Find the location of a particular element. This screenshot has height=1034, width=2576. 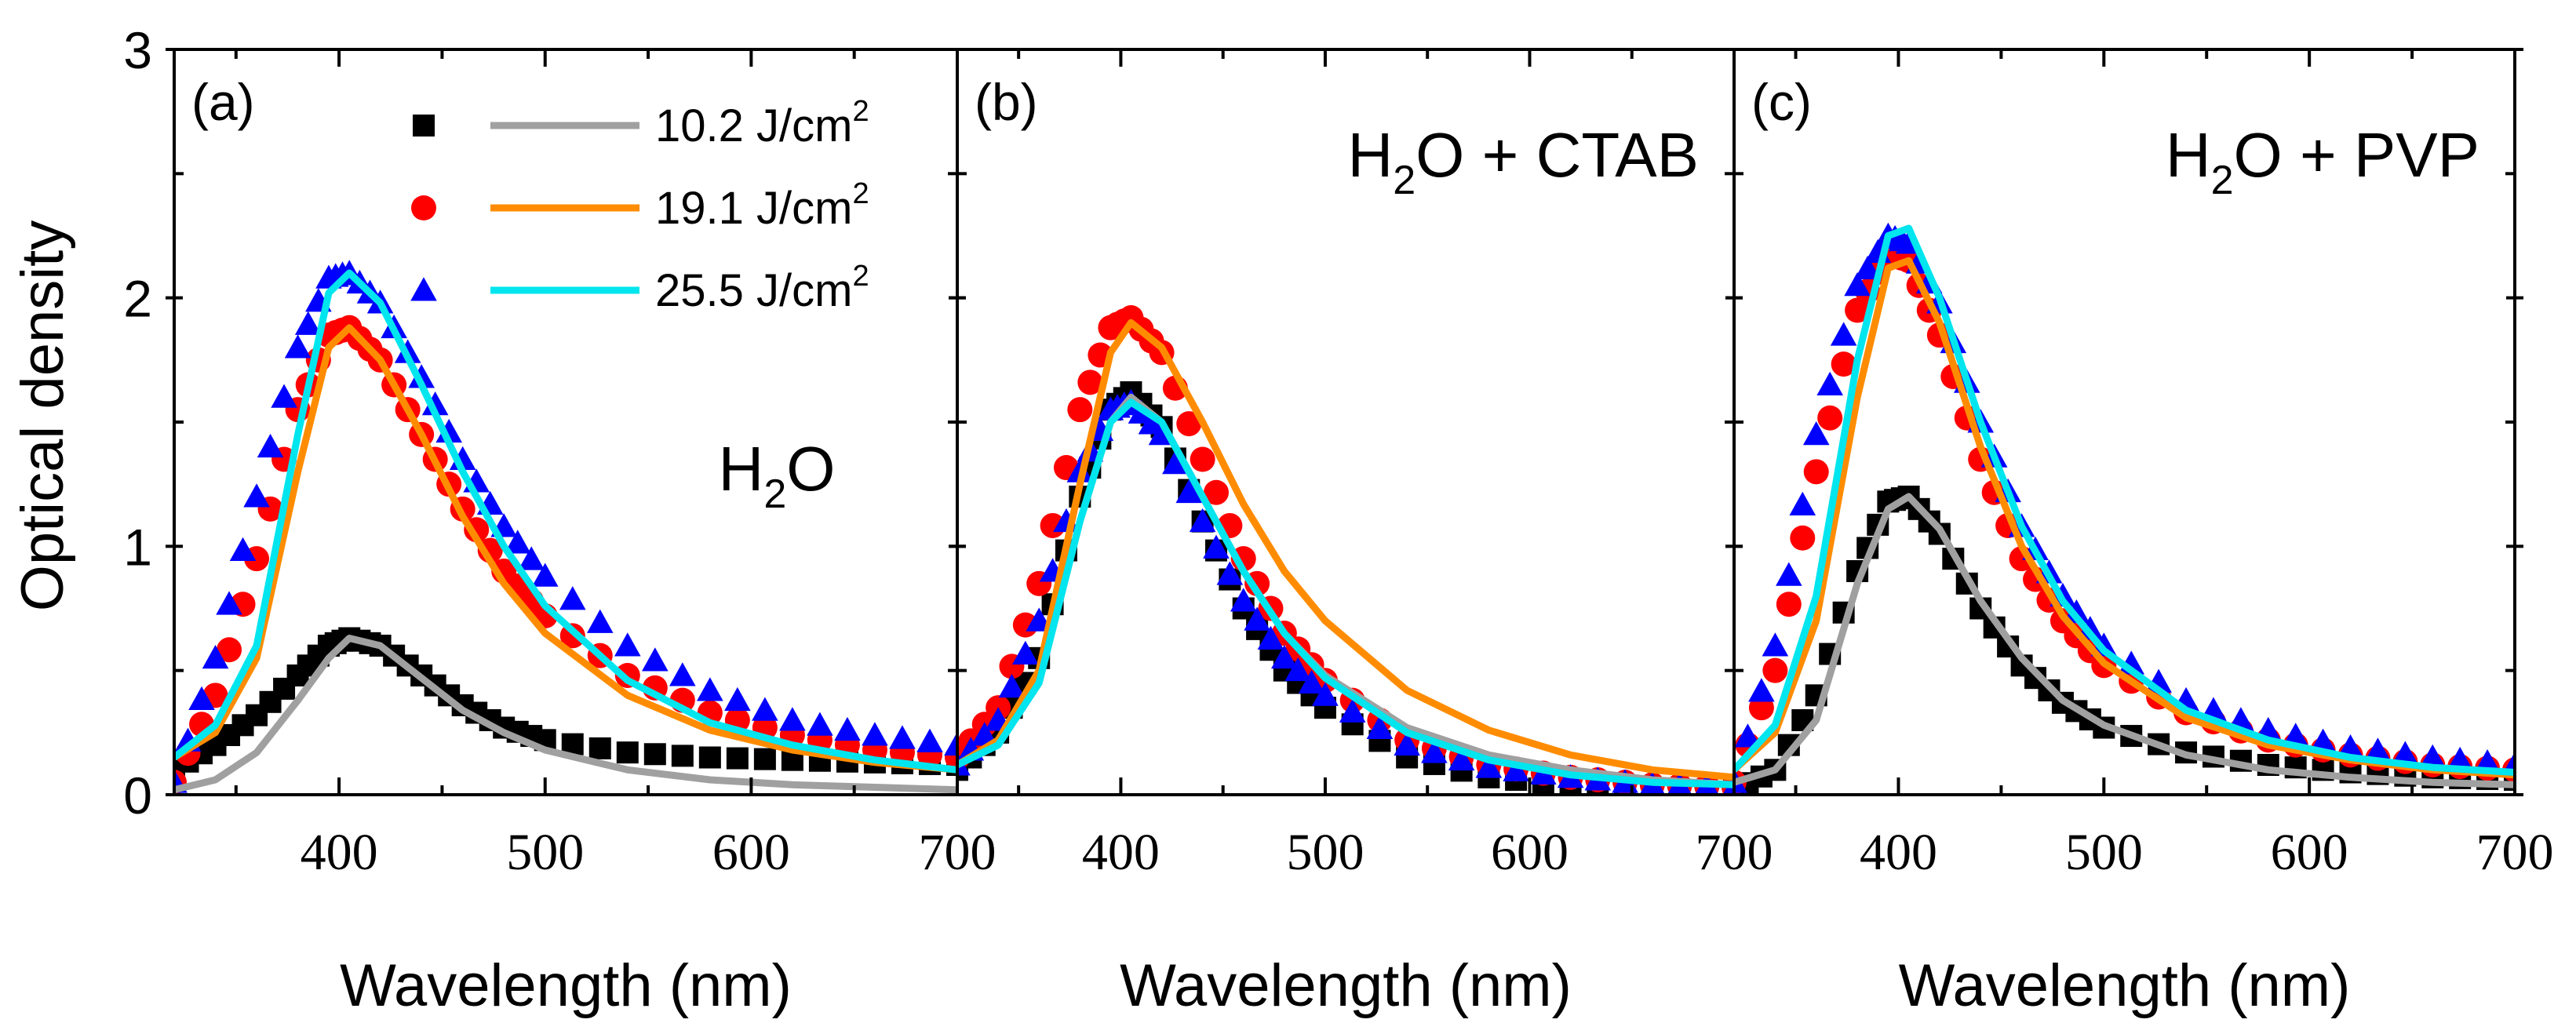

y-tick-label: 0 is located at coordinates (137, 795).